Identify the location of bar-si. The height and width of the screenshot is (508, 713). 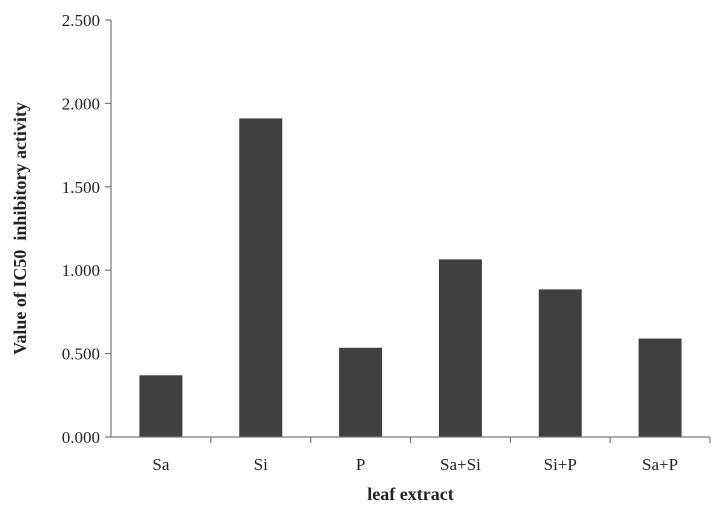
(261, 278).